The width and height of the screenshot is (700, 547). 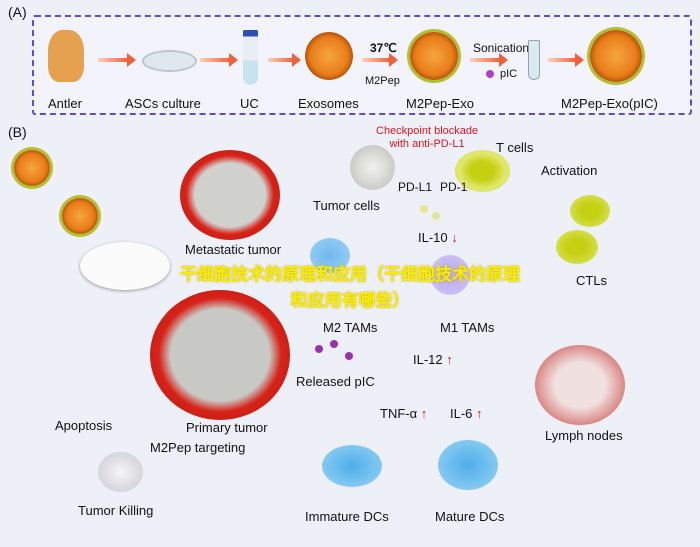 I want to click on panel-b-label: (B), so click(x=17, y=132).